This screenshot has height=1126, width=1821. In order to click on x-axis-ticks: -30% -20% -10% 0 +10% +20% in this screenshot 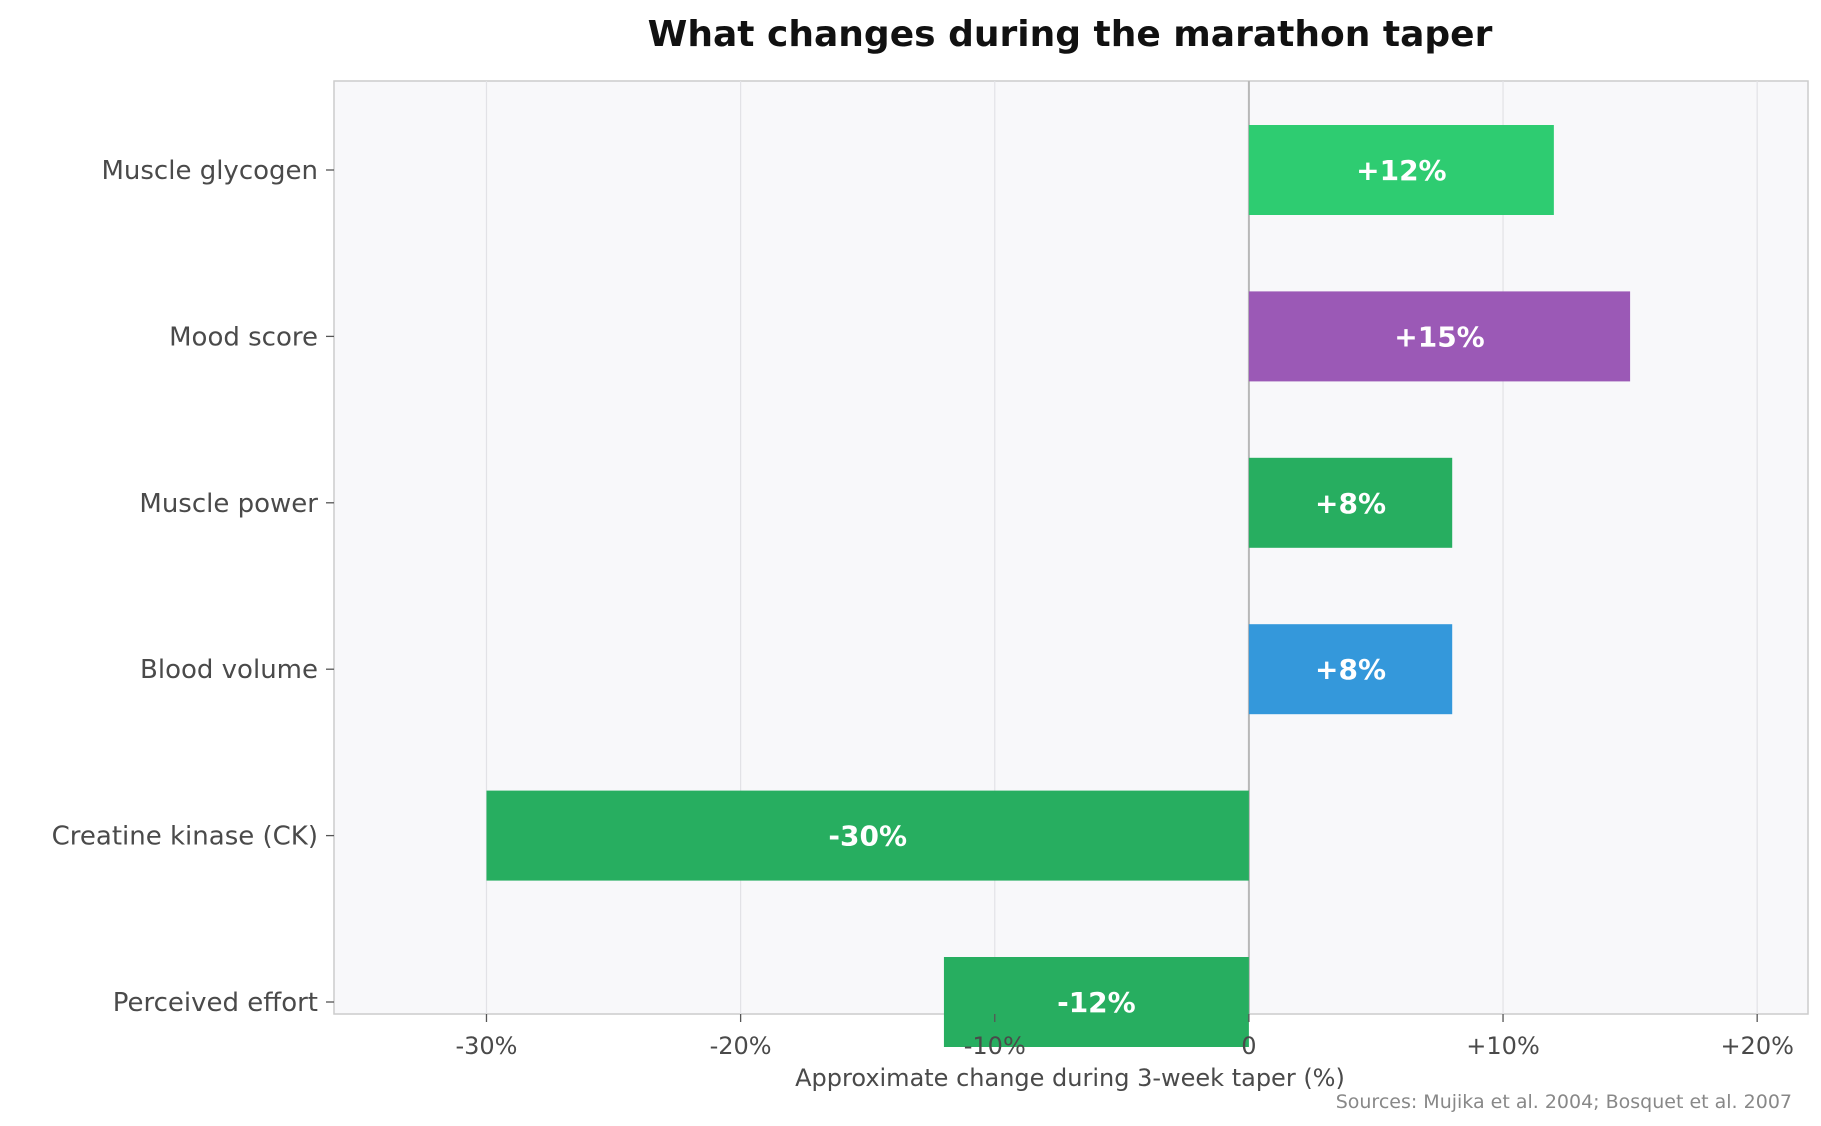, I will do `click(1124, 1037)`.